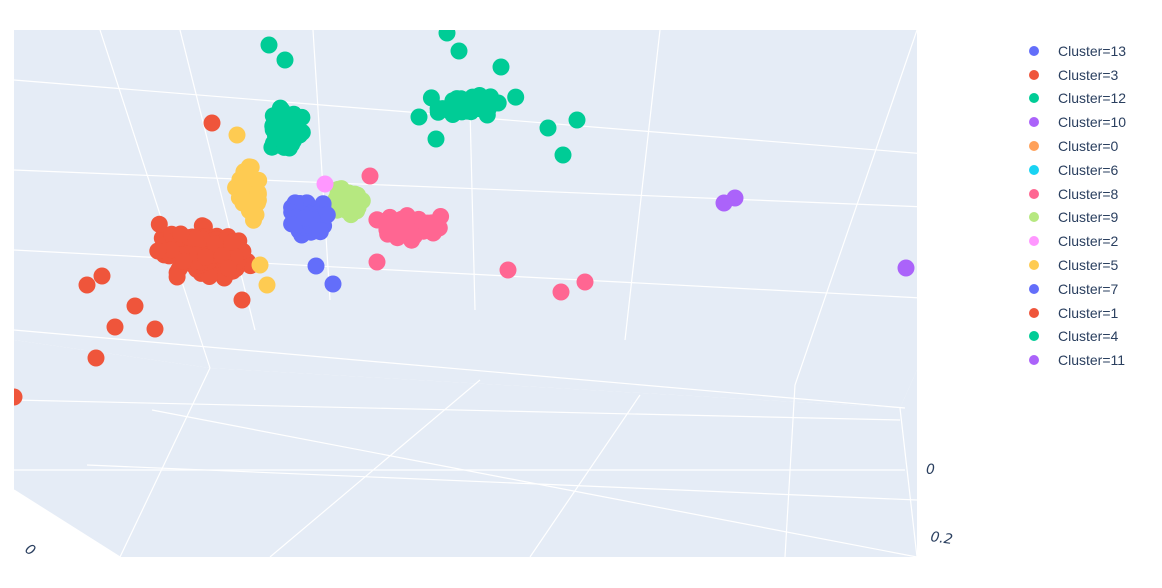 The width and height of the screenshot is (1162, 588). Describe the element at coordinates (1090, 360) in the screenshot. I see `legend-item: Cluster=11` at that location.